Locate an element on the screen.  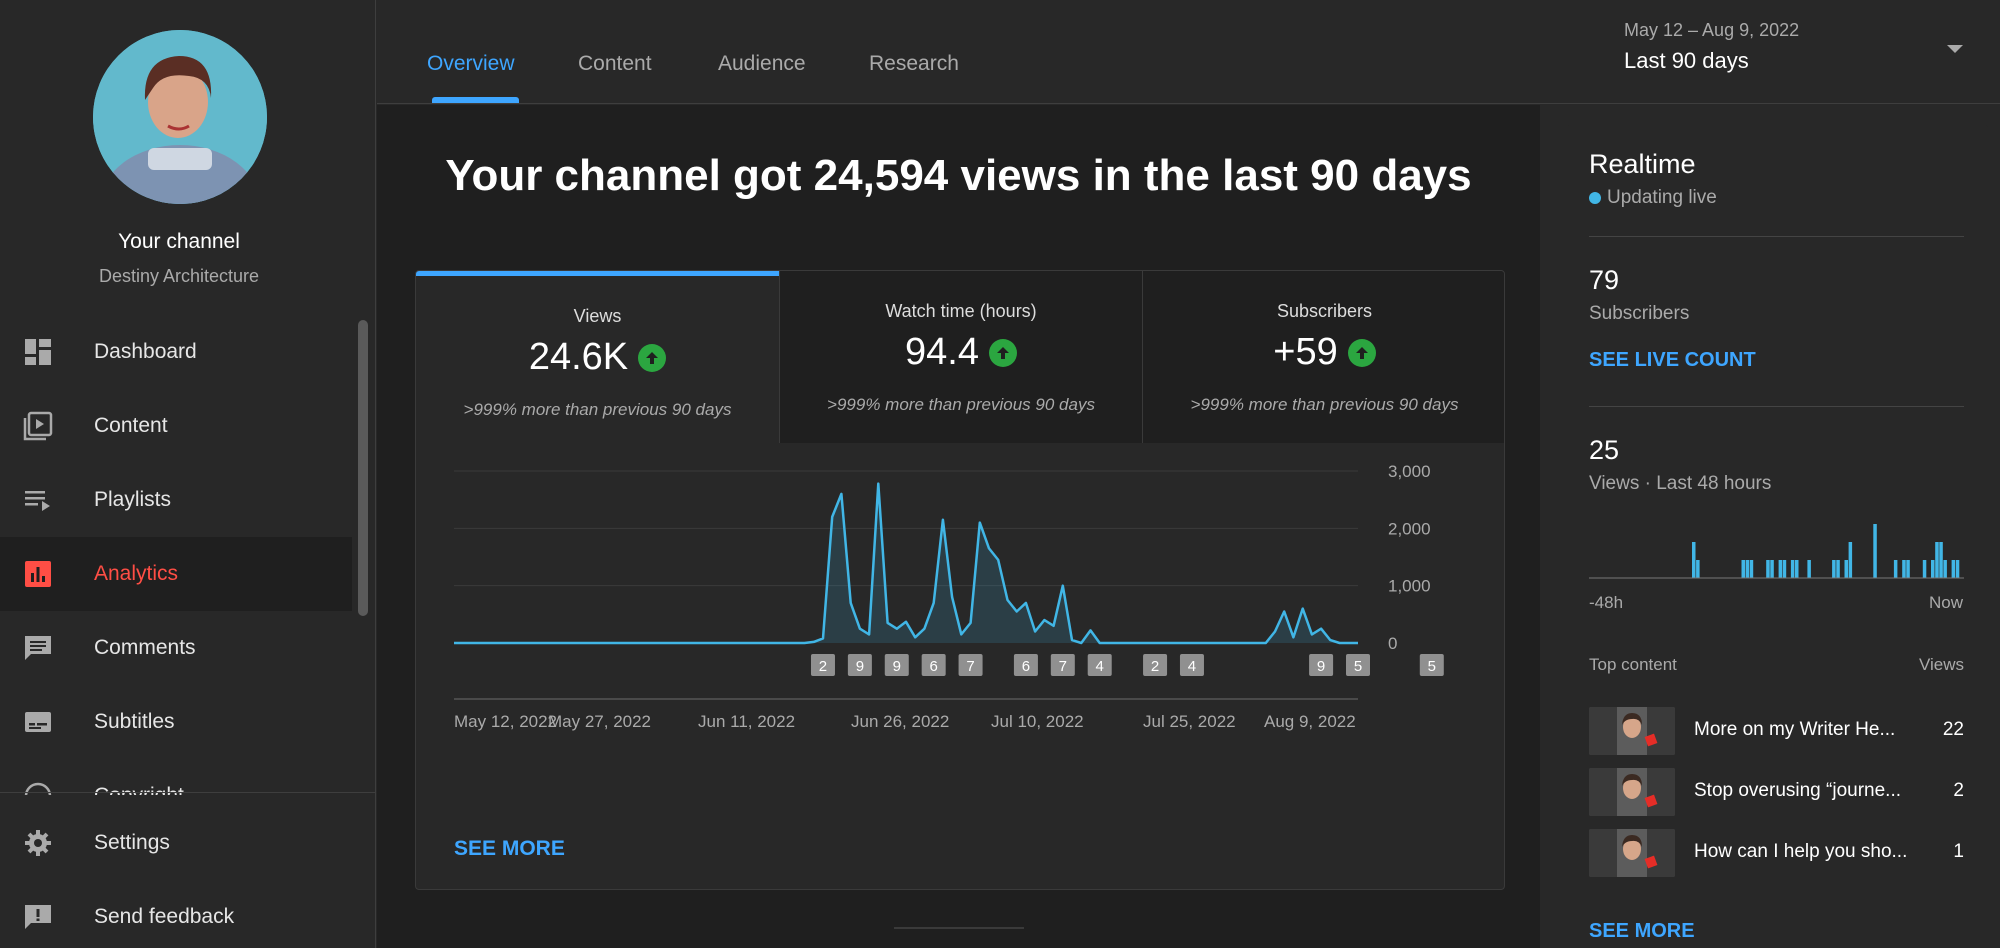
tab-audience: Audience is located at coordinates (762, 63).